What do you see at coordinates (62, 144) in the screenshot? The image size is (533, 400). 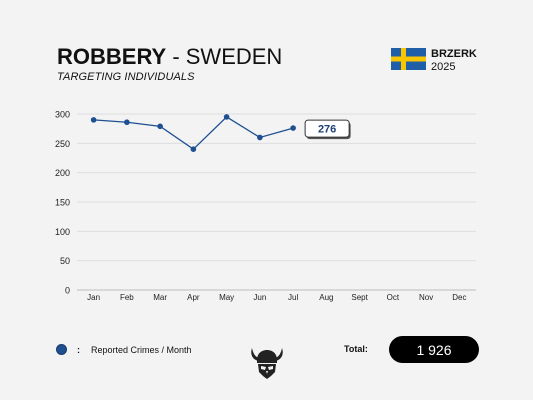 I see `y-tick-label: 250` at bounding box center [62, 144].